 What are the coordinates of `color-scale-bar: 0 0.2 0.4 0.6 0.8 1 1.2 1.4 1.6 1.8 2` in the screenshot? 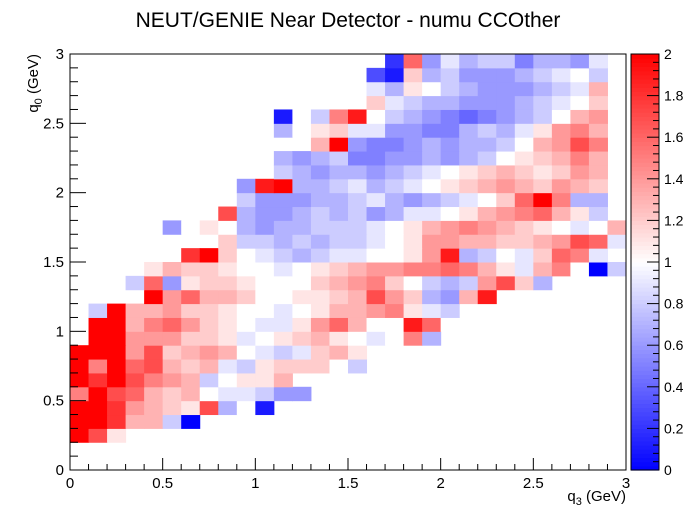 It's located at (657, 262).